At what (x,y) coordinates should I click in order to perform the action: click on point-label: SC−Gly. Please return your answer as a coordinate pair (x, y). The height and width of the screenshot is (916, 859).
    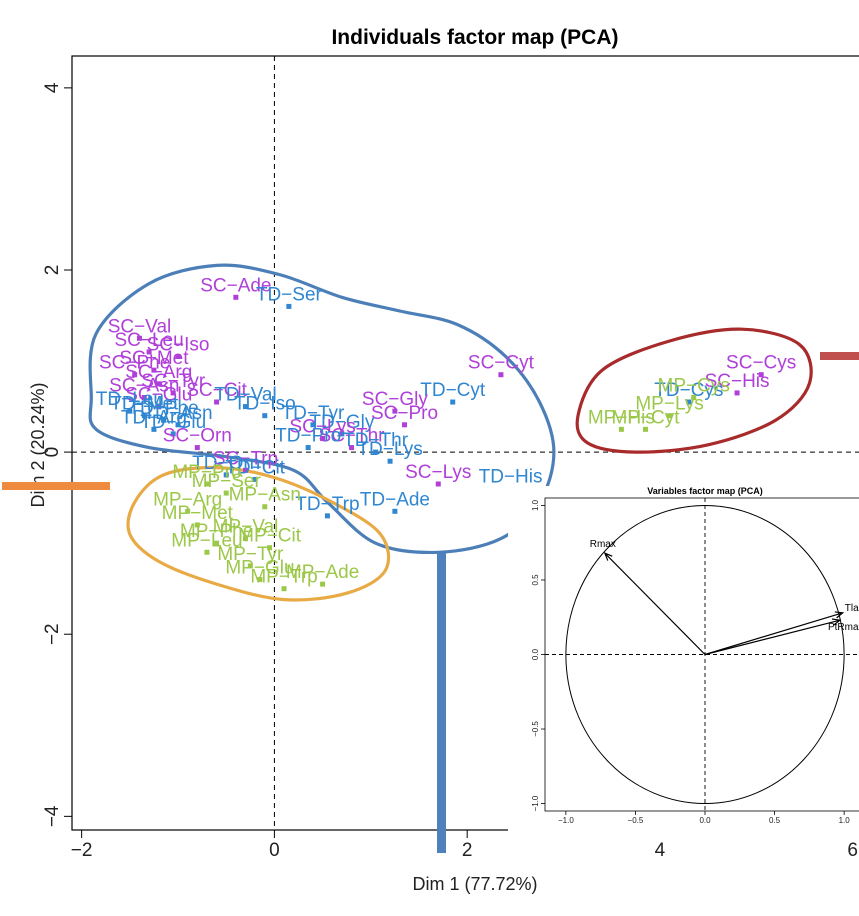
    Looking at the image, I should click on (395, 399).